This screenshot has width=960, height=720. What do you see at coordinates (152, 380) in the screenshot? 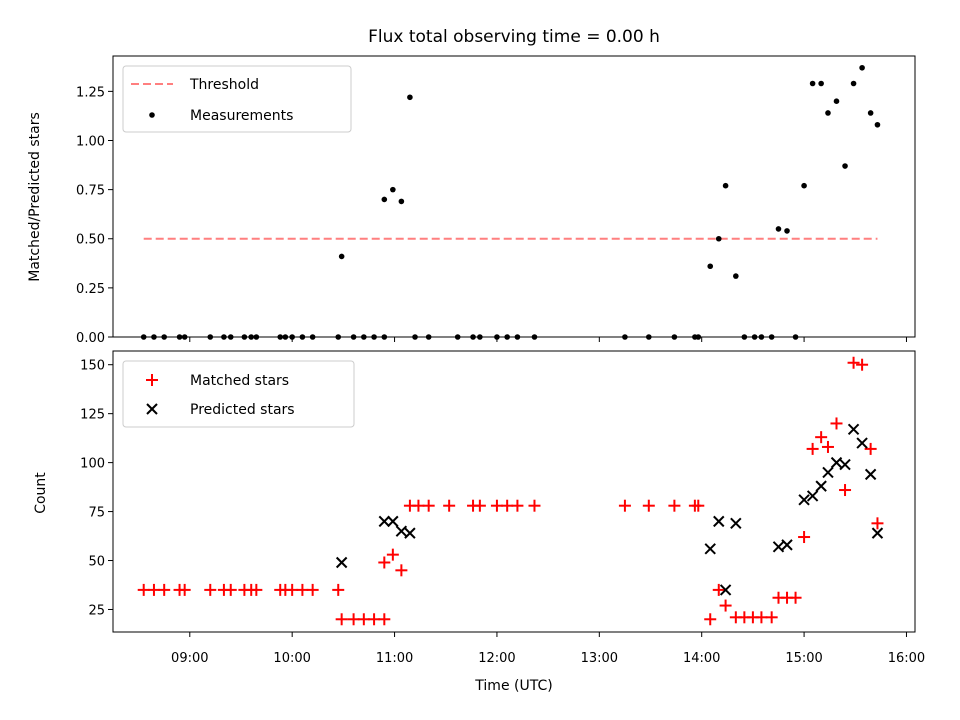
I see `legend-matched-swatch` at bounding box center [152, 380].